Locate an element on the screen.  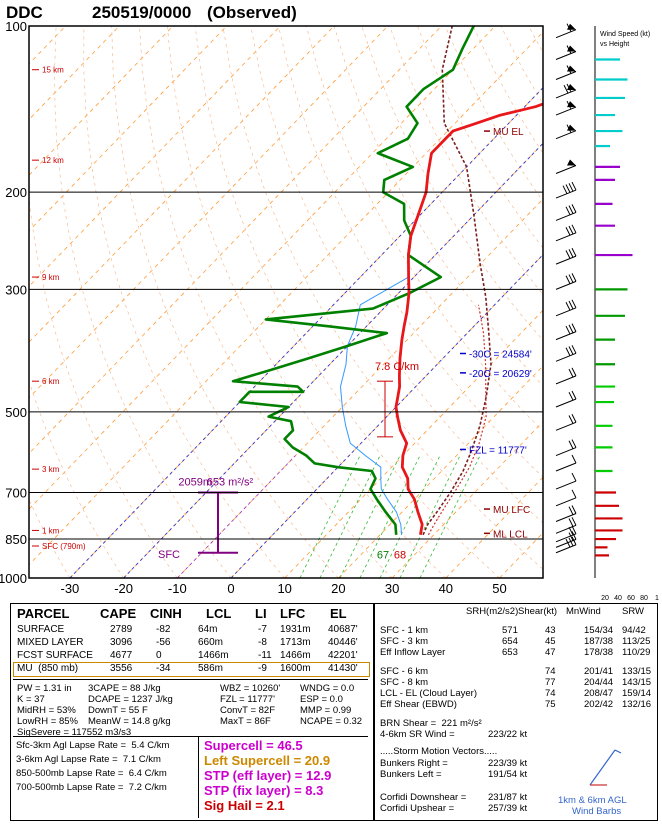
sfc-td-value: 67 is located at coordinates (383, 556).